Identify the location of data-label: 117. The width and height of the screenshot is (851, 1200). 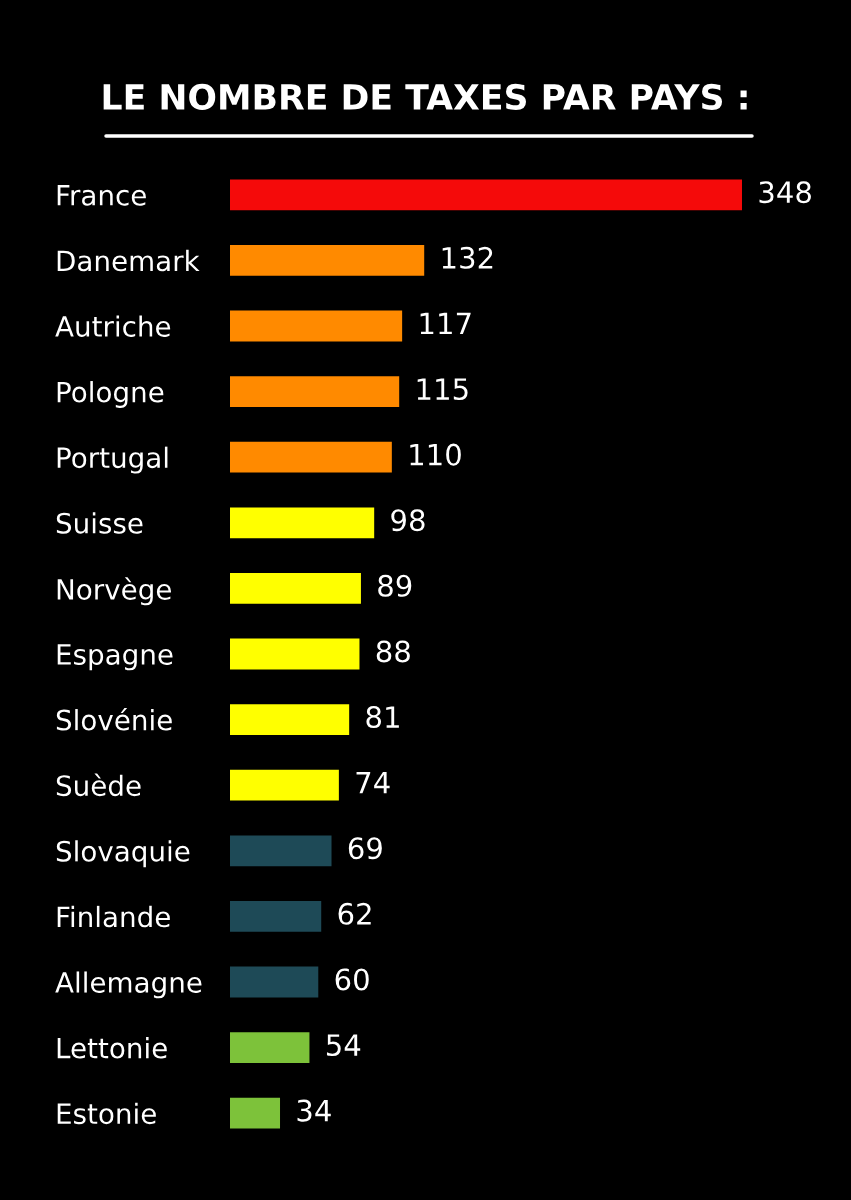
(445, 323).